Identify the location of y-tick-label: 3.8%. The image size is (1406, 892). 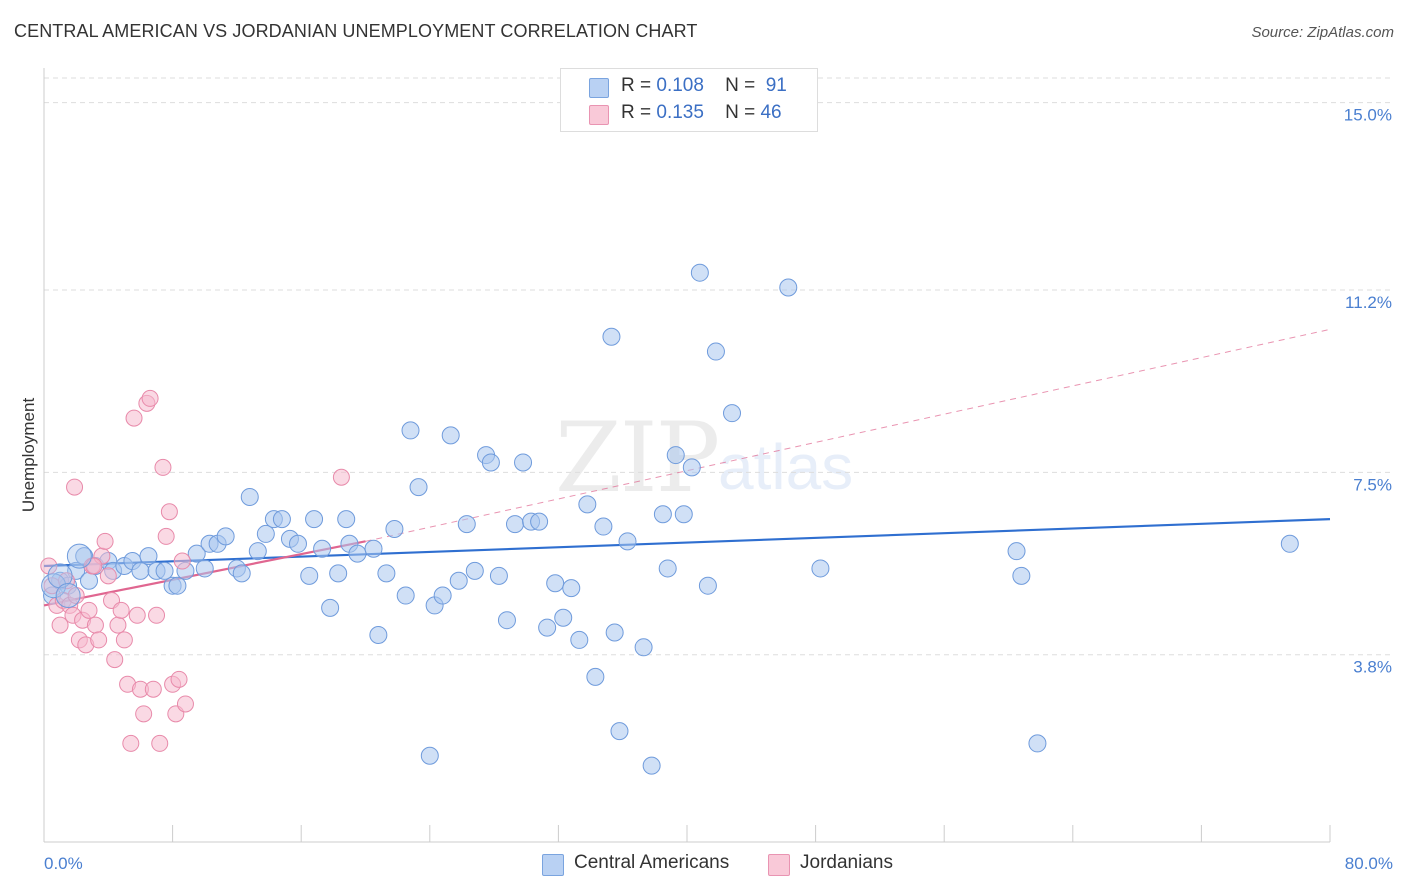
(1372, 667).